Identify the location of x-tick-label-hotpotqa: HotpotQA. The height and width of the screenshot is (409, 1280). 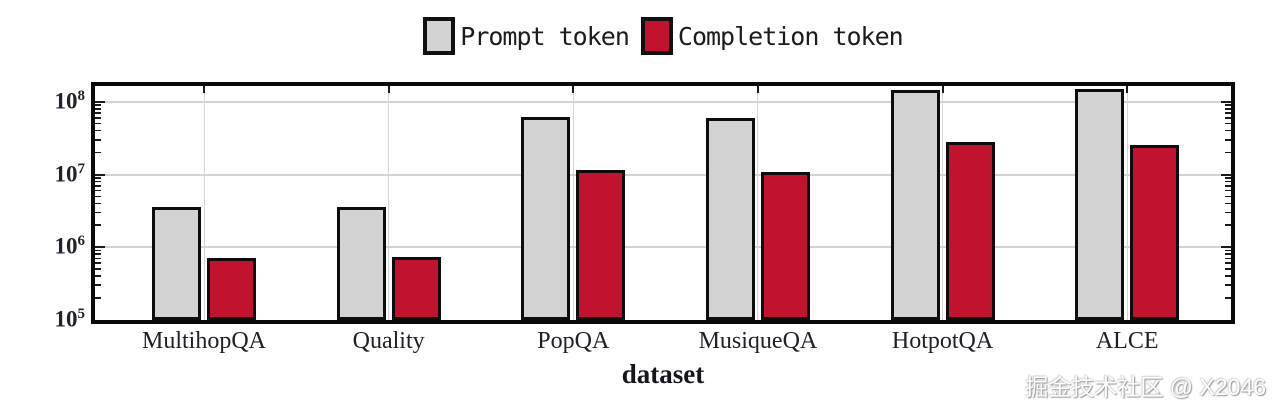
(942, 341).